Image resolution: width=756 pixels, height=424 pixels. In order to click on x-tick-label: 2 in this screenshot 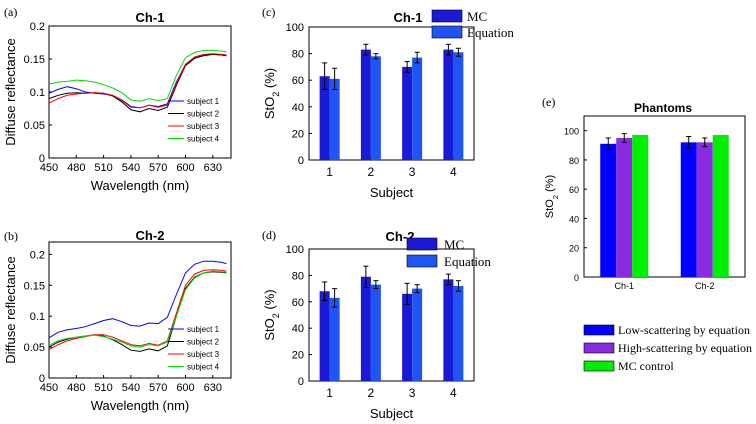, I will do `click(371, 393)`.